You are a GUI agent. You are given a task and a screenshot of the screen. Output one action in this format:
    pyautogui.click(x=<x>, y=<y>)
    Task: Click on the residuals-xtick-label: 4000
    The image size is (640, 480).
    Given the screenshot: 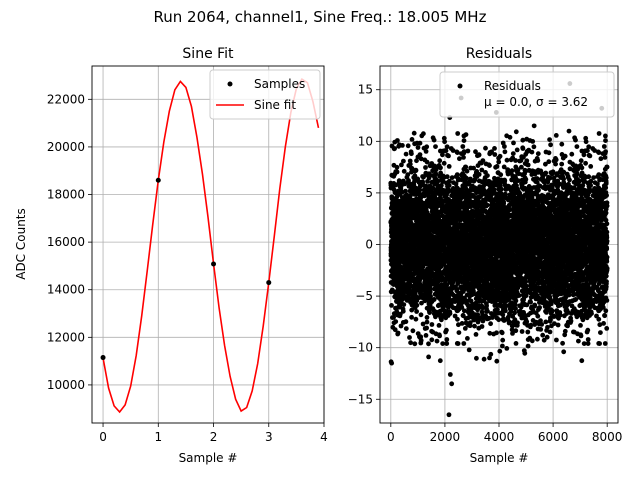 What is the action you would take?
    pyautogui.click(x=499, y=437)
    